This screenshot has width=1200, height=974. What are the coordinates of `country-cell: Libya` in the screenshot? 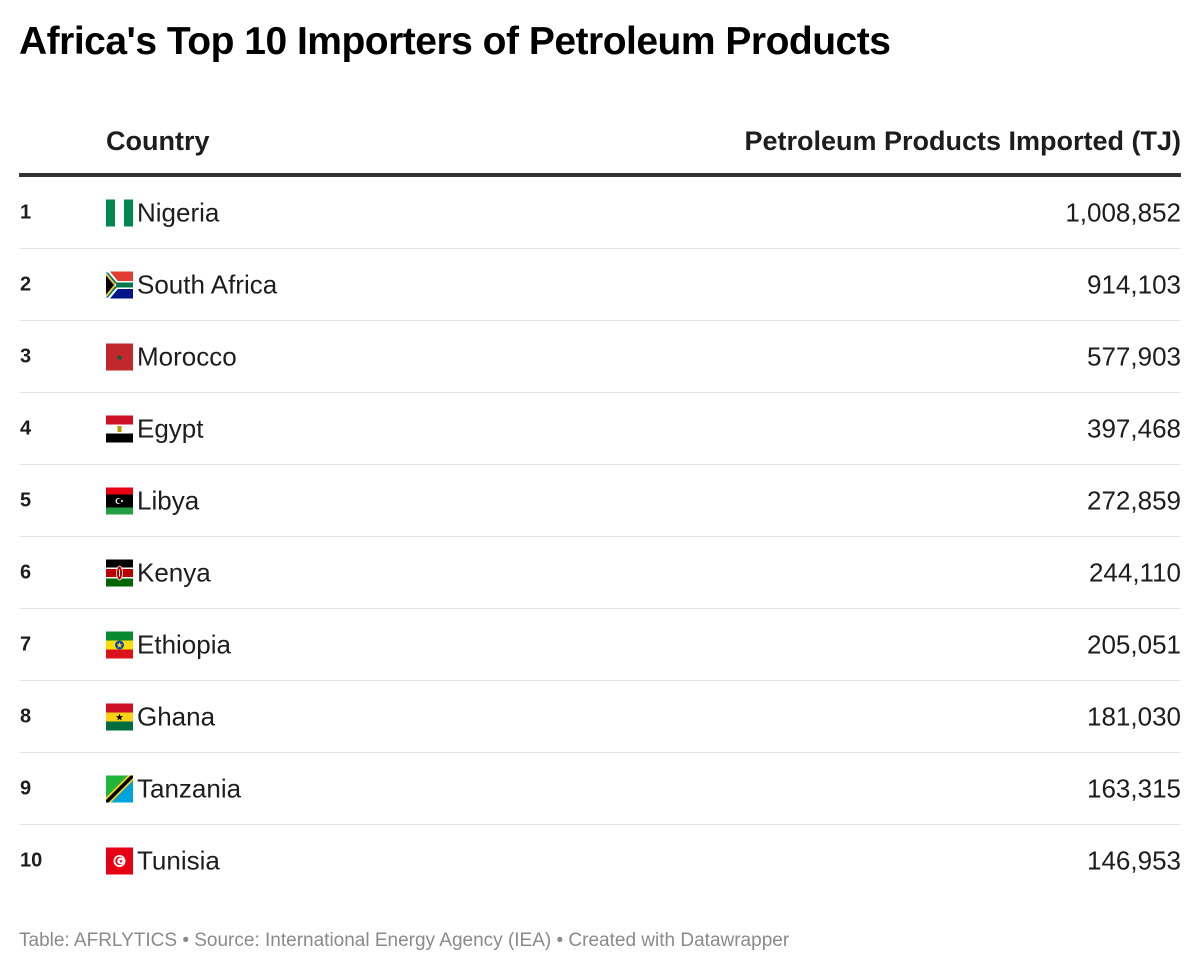 It's located at (152, 500).